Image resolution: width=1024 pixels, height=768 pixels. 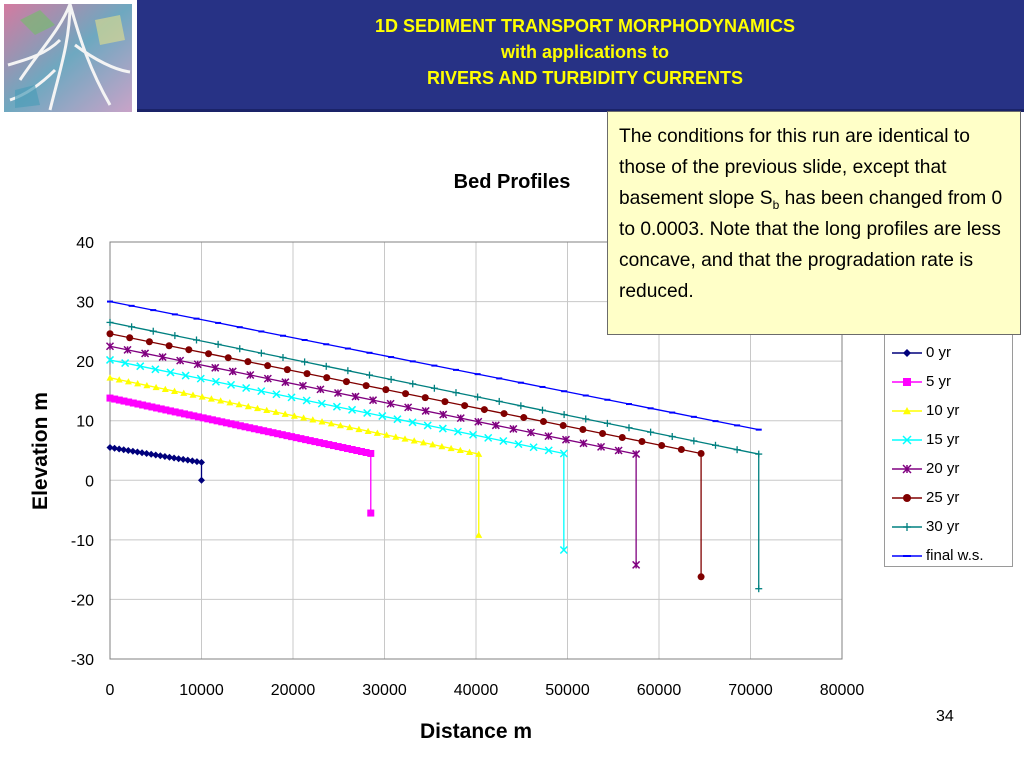 I want to click on x-tick-label: 0, so click(x=110, y=690).